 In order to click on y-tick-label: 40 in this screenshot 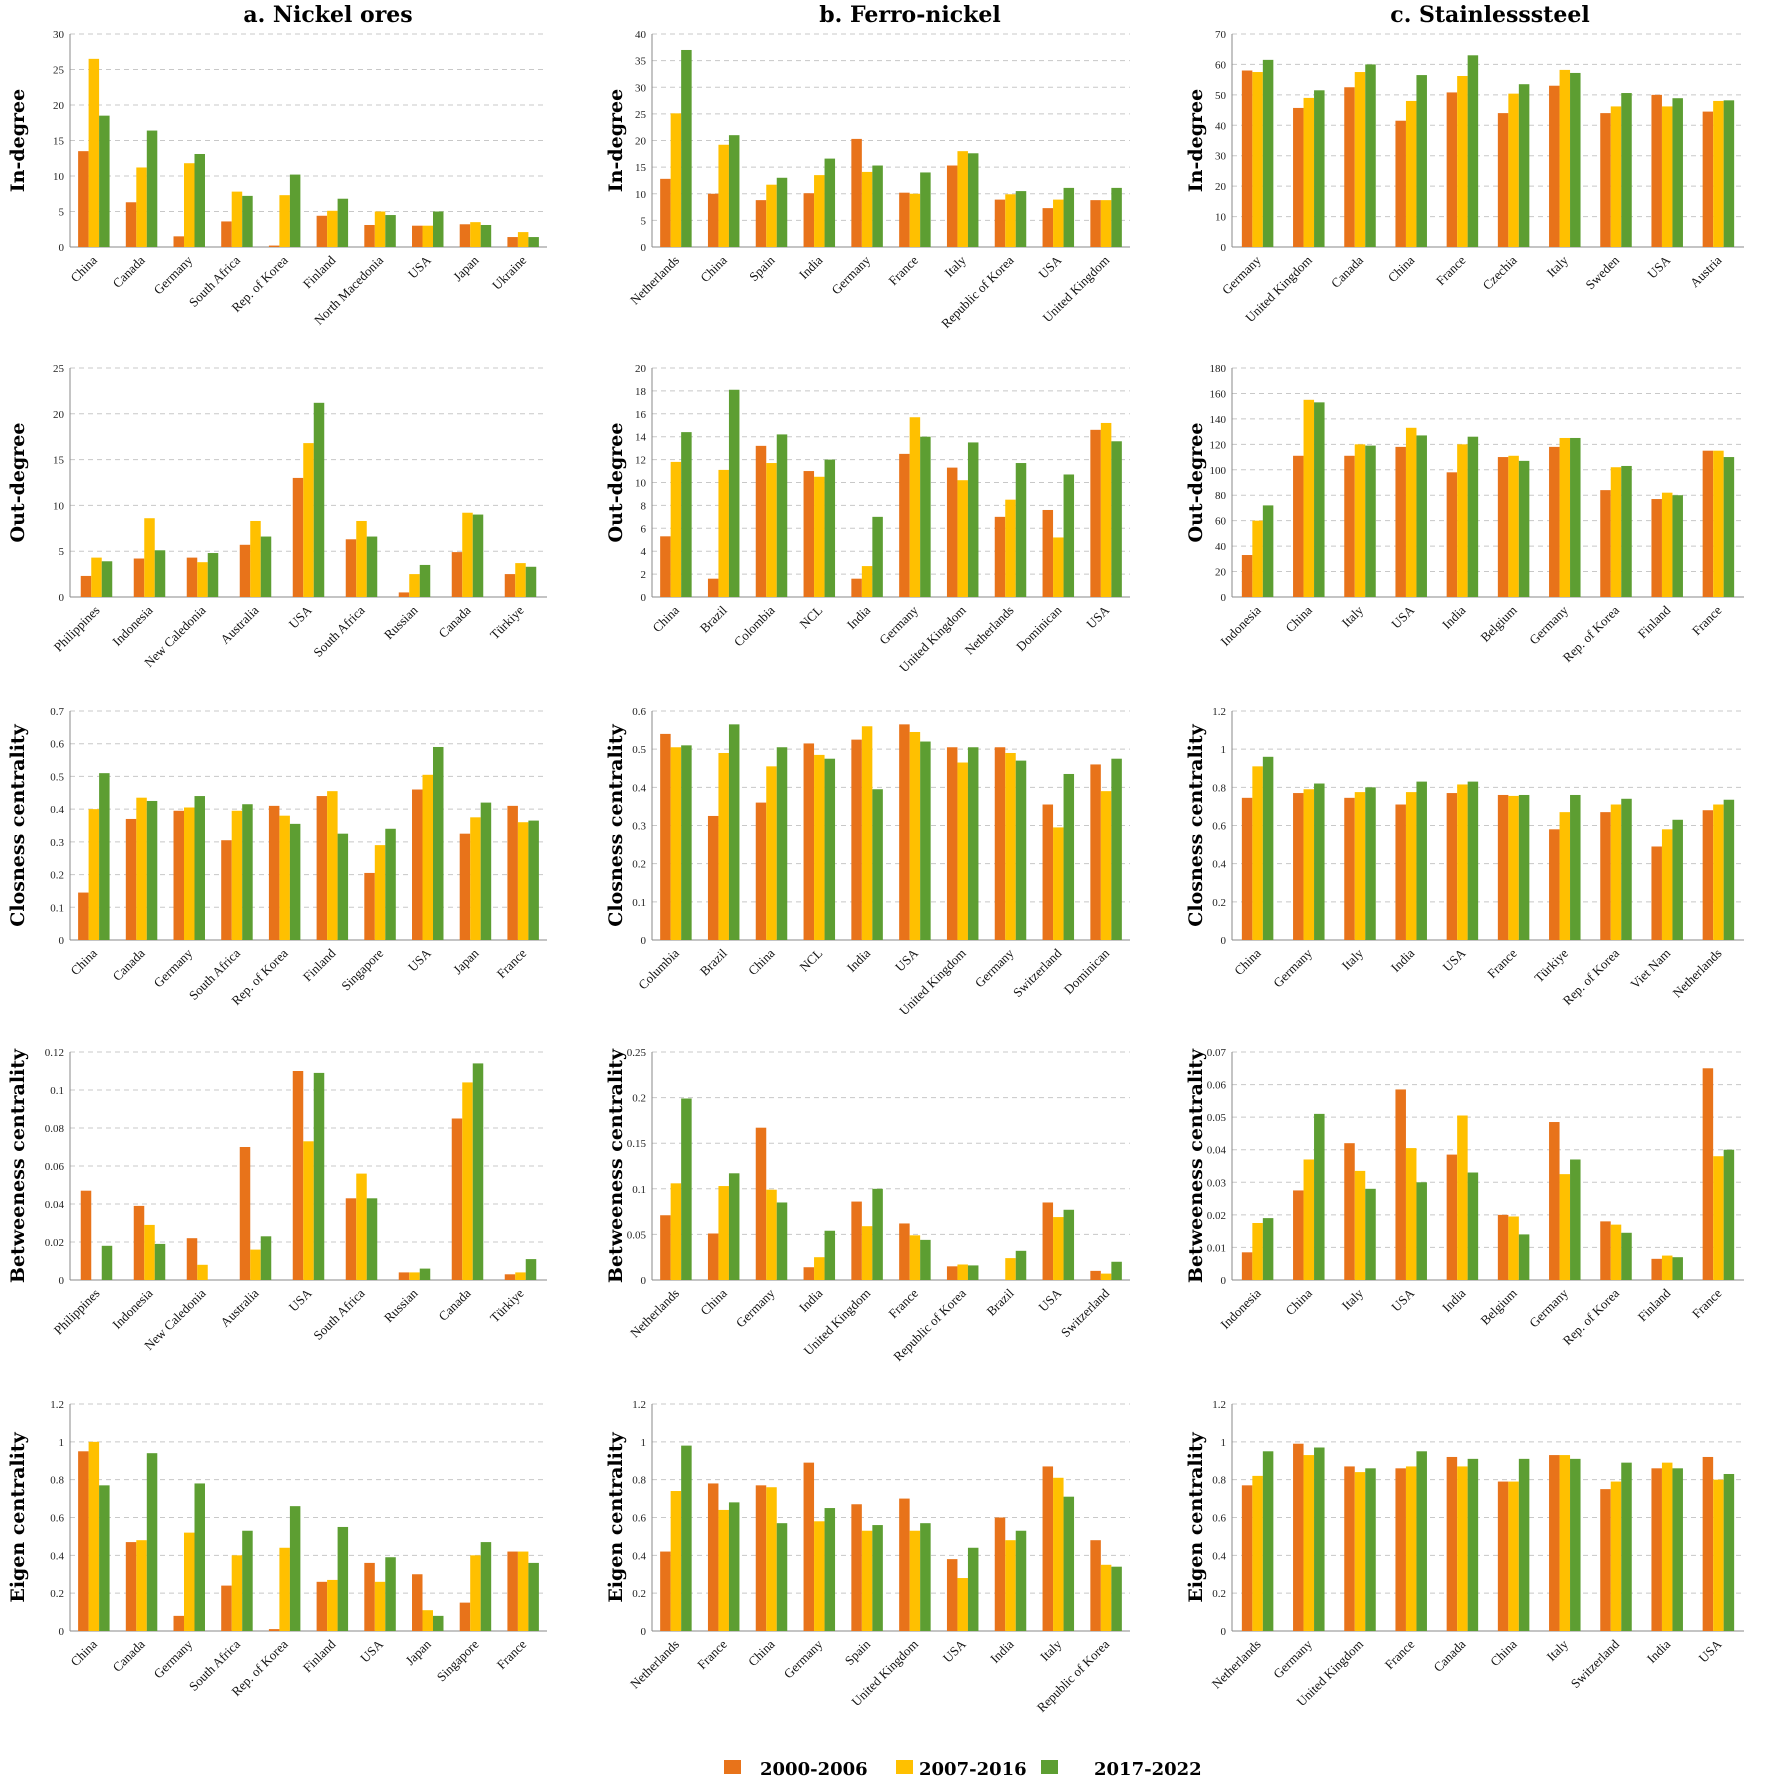, I will do `click(1221, 126)`.